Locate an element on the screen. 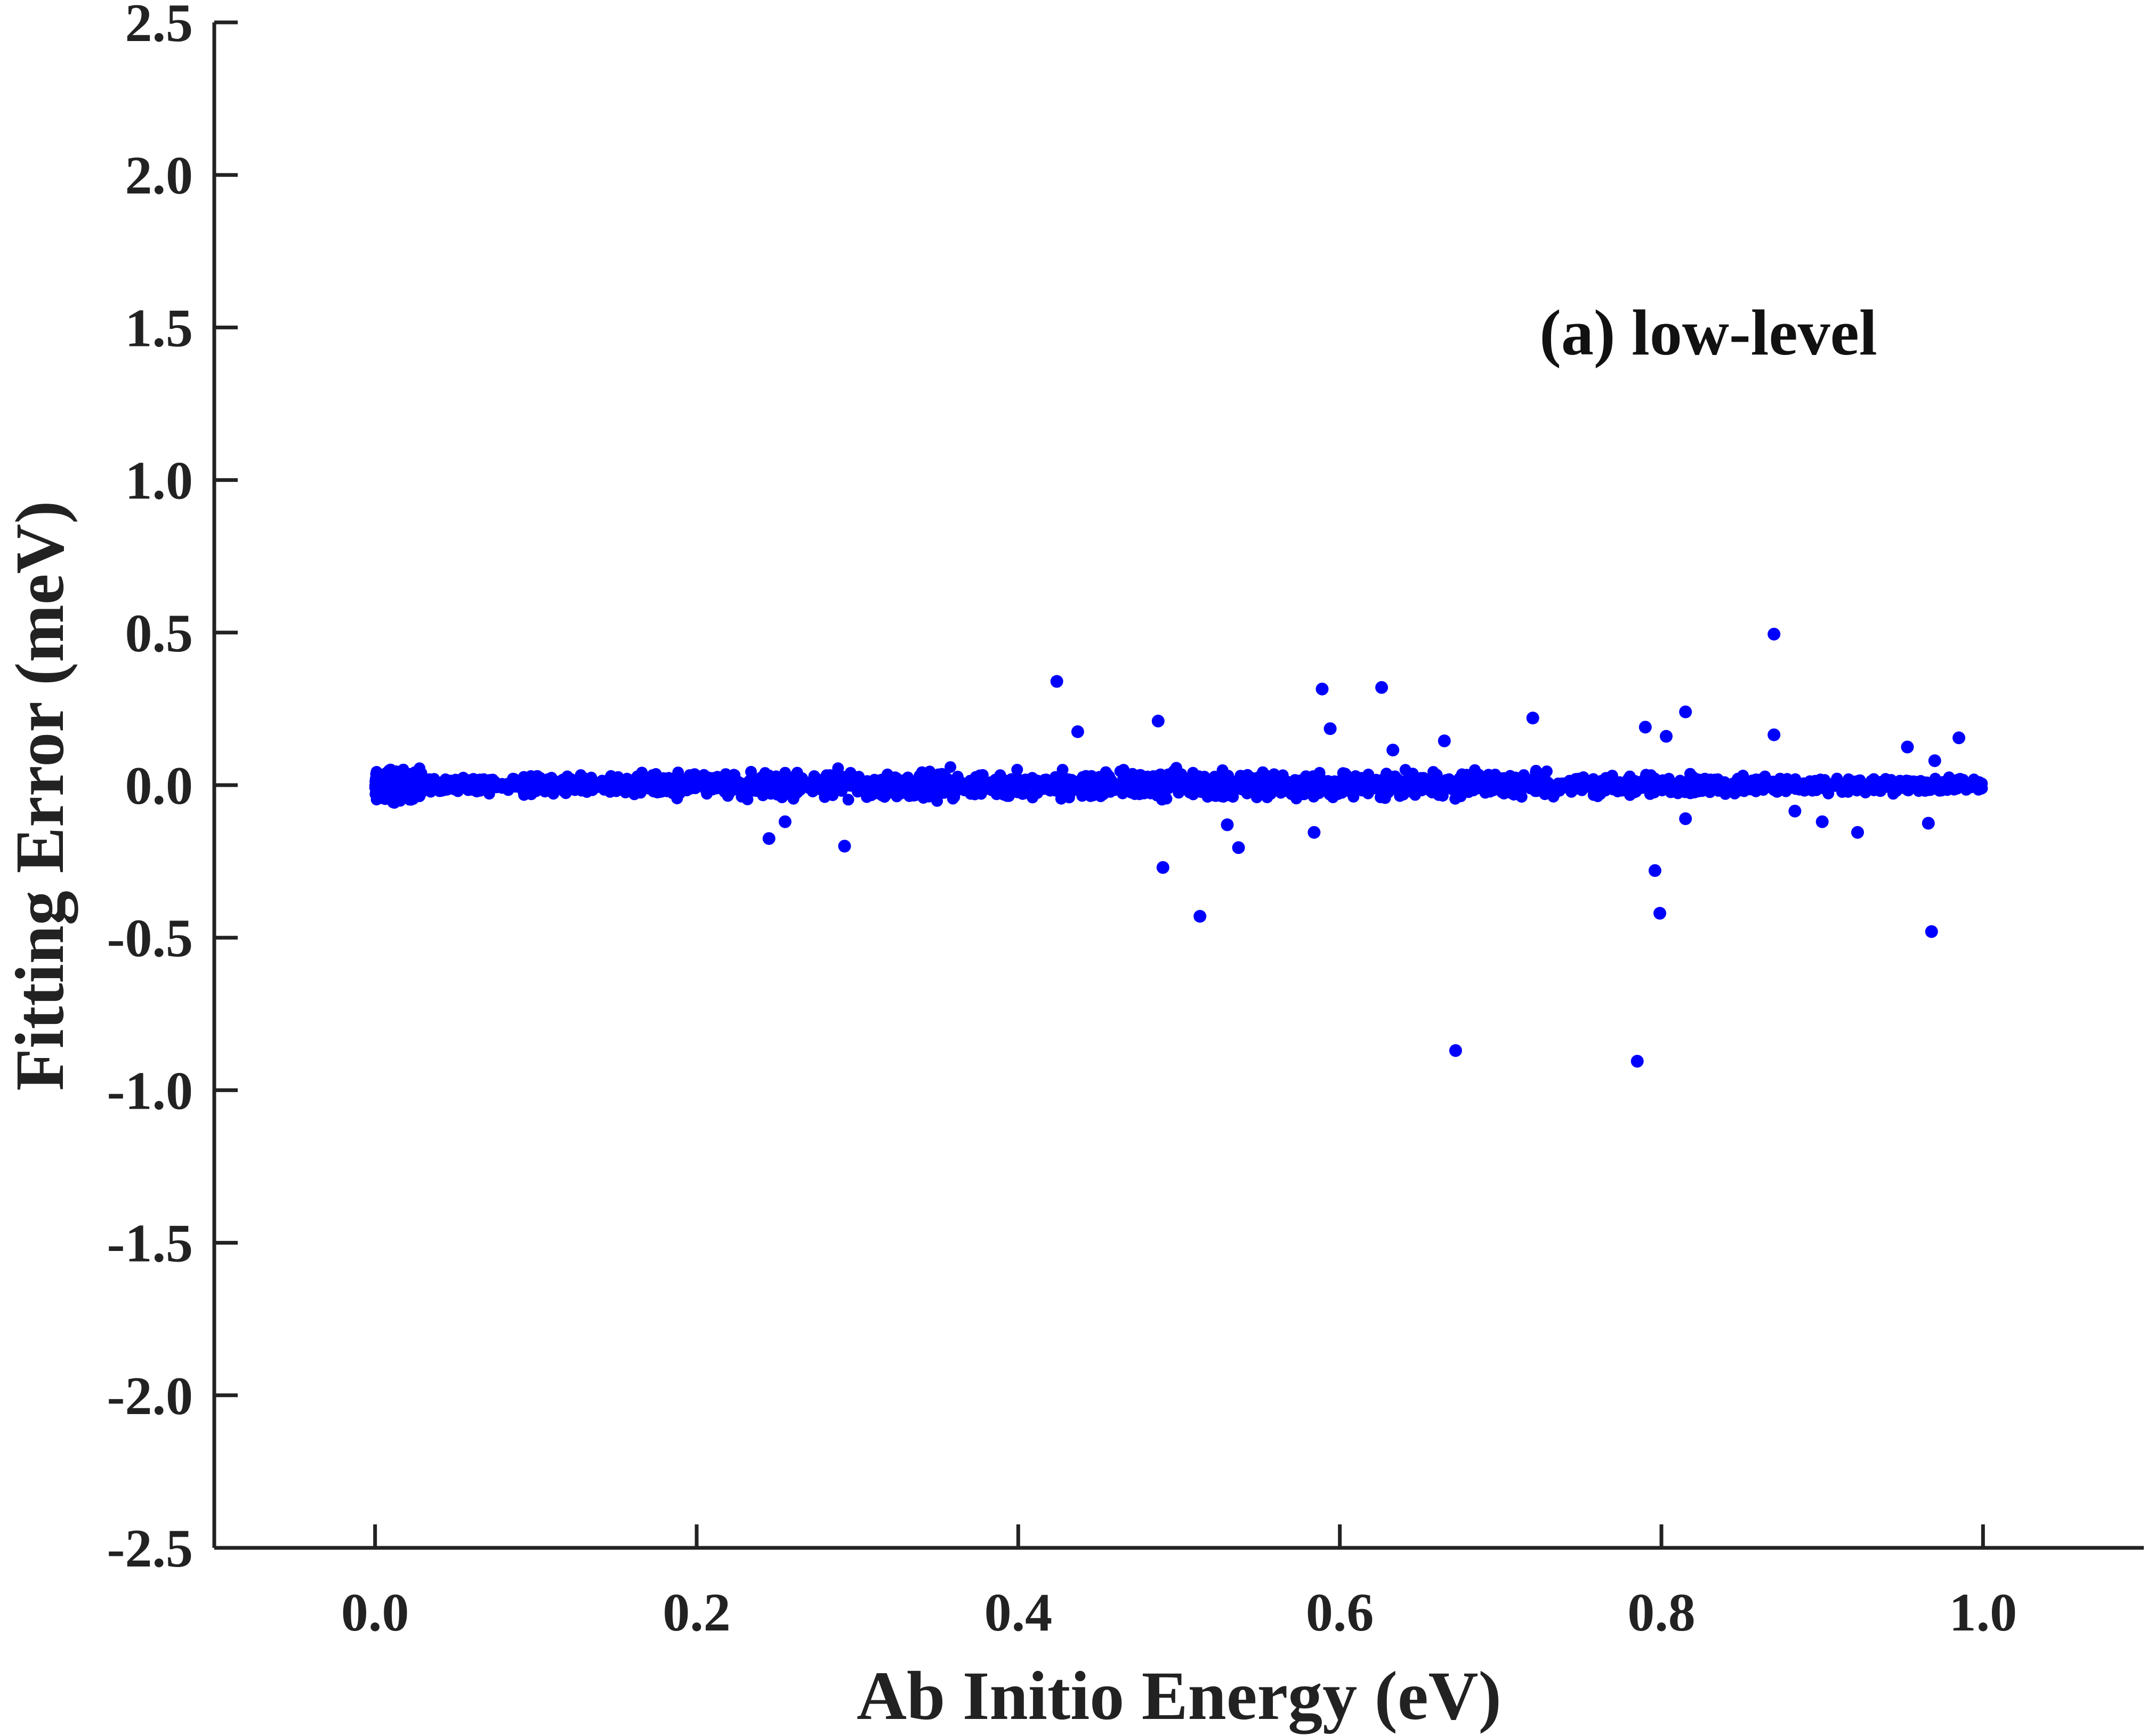  y-tick-label: 2.0 is located at coordinates (159, 176).